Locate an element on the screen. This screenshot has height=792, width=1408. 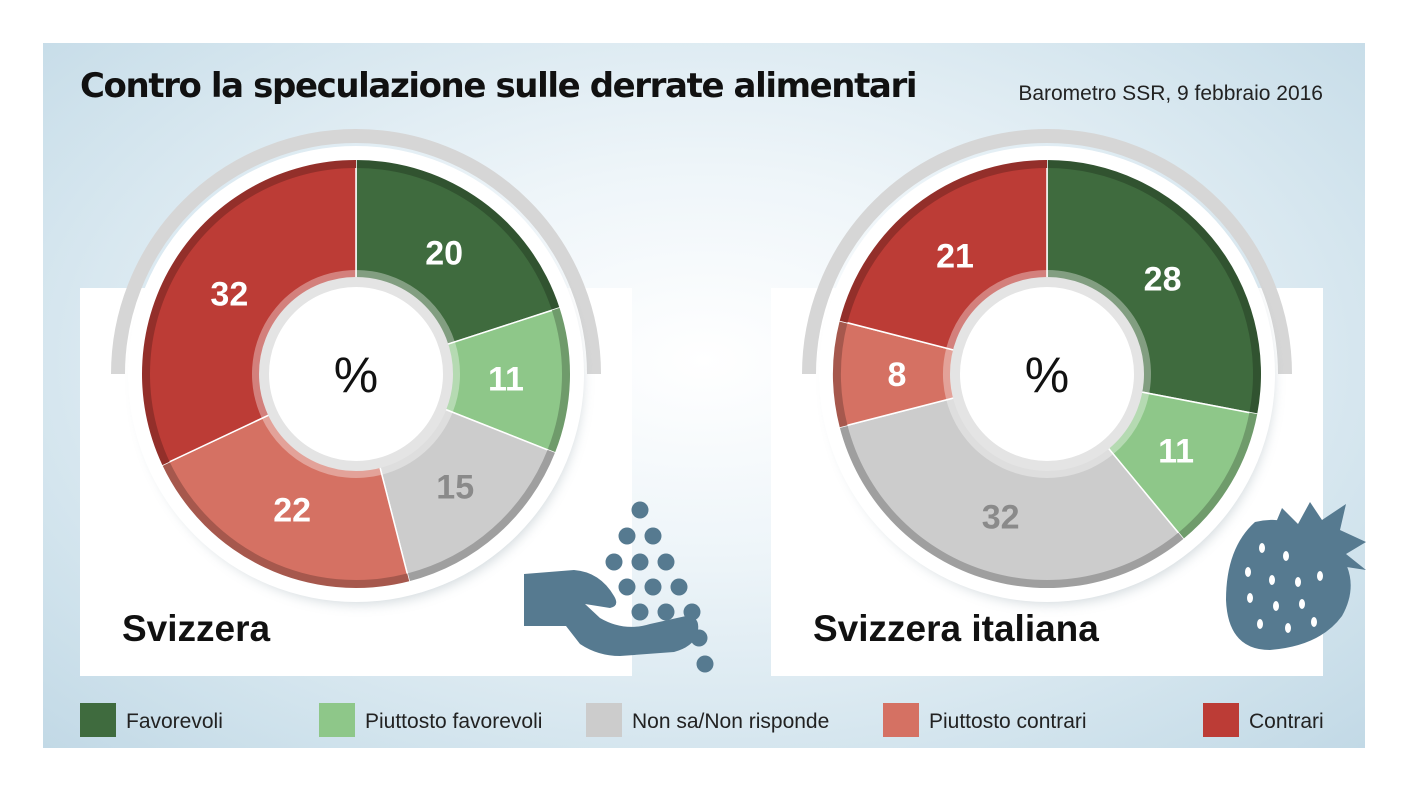
slice-rim-non-sa is located at coordinates (1011, 506).